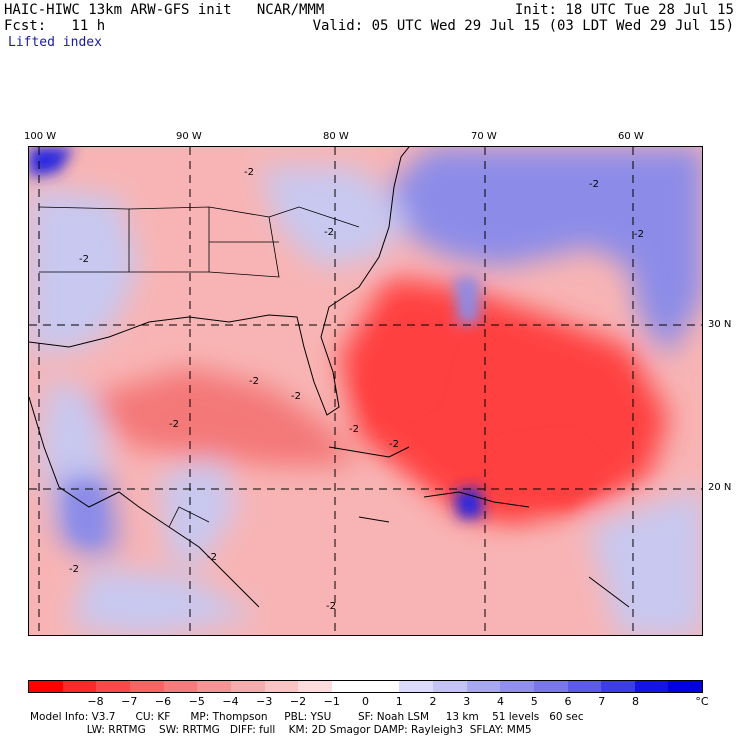 This screenshot has height=740, width=740. Describe the element at coordinates (534, 701) in the screenshot. I see `legend-tick-label: 5` at that location.